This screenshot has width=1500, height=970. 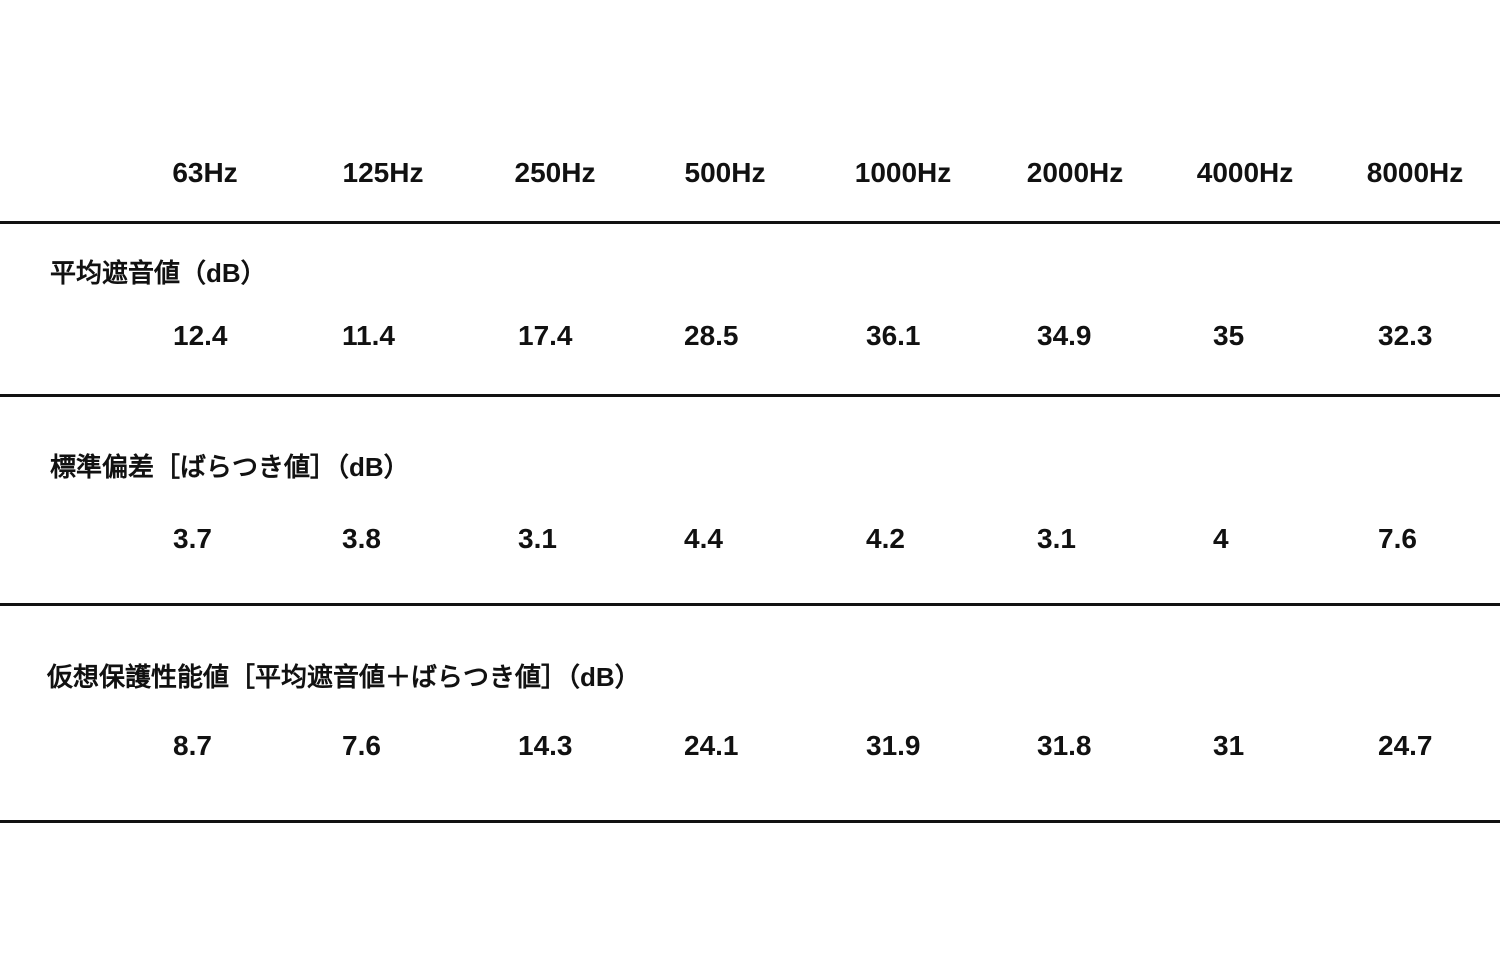 What do you see at coordinates (1405, 745) in the screenshot?
I see `cell-value: 24.7` at bounding box center [1405, 745].